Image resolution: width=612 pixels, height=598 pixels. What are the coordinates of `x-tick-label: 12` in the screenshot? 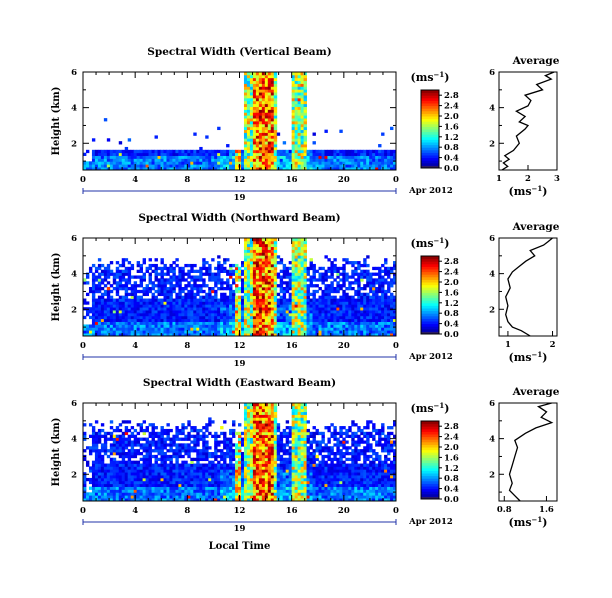 It's located at (240, 346).